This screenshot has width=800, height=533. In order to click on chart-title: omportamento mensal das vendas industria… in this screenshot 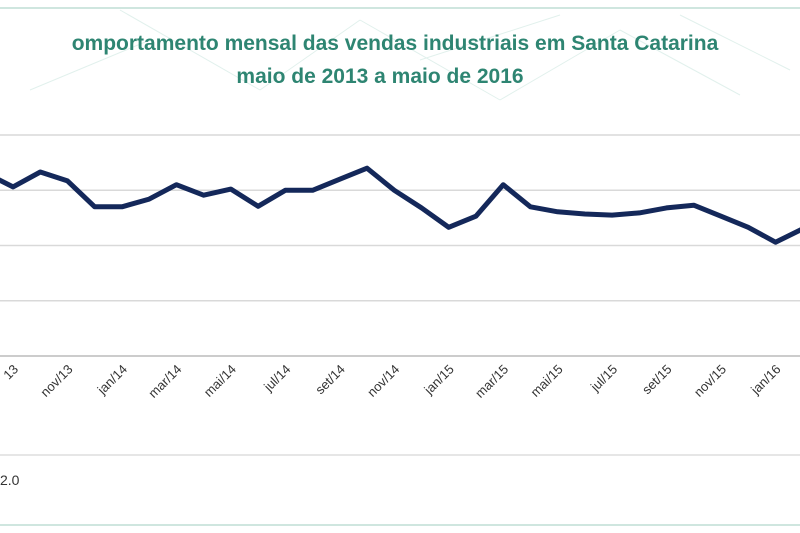, I will do `click(395, 43)`.